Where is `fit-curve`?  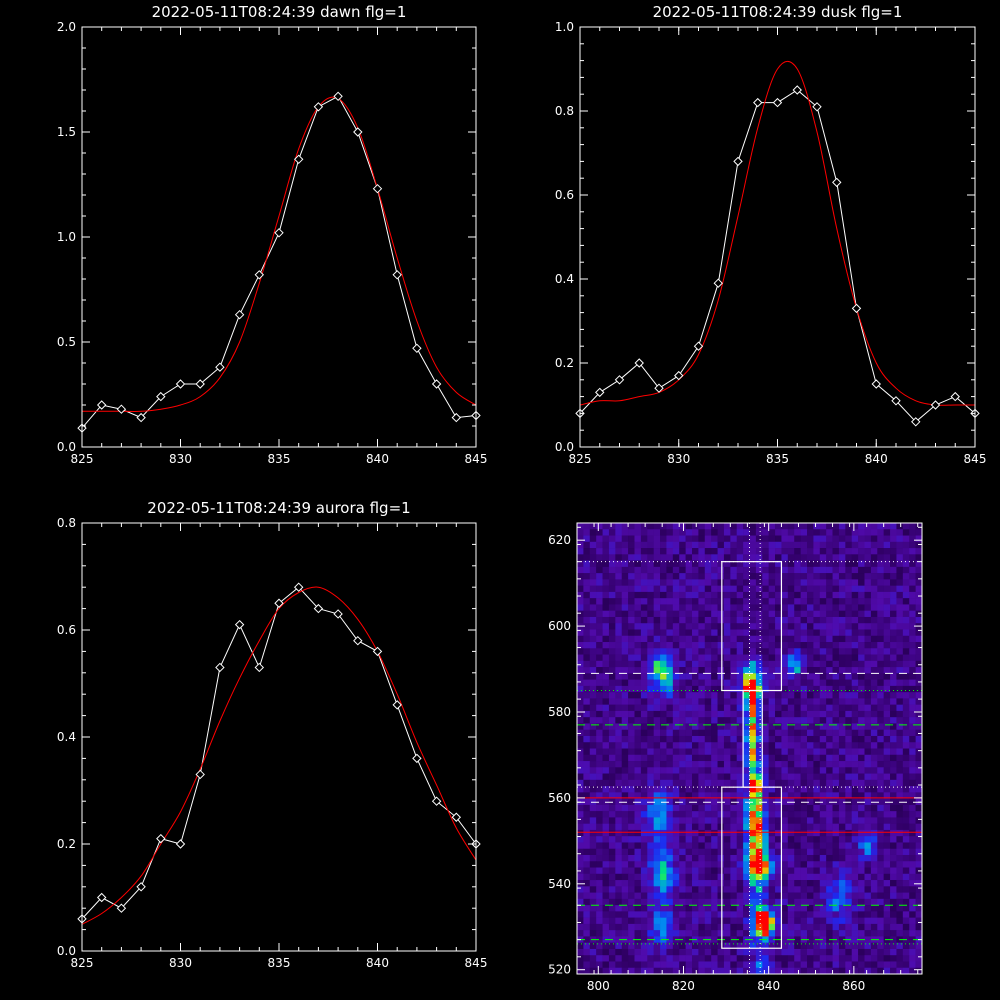 fit-curve is located at coordinates (279, 254).